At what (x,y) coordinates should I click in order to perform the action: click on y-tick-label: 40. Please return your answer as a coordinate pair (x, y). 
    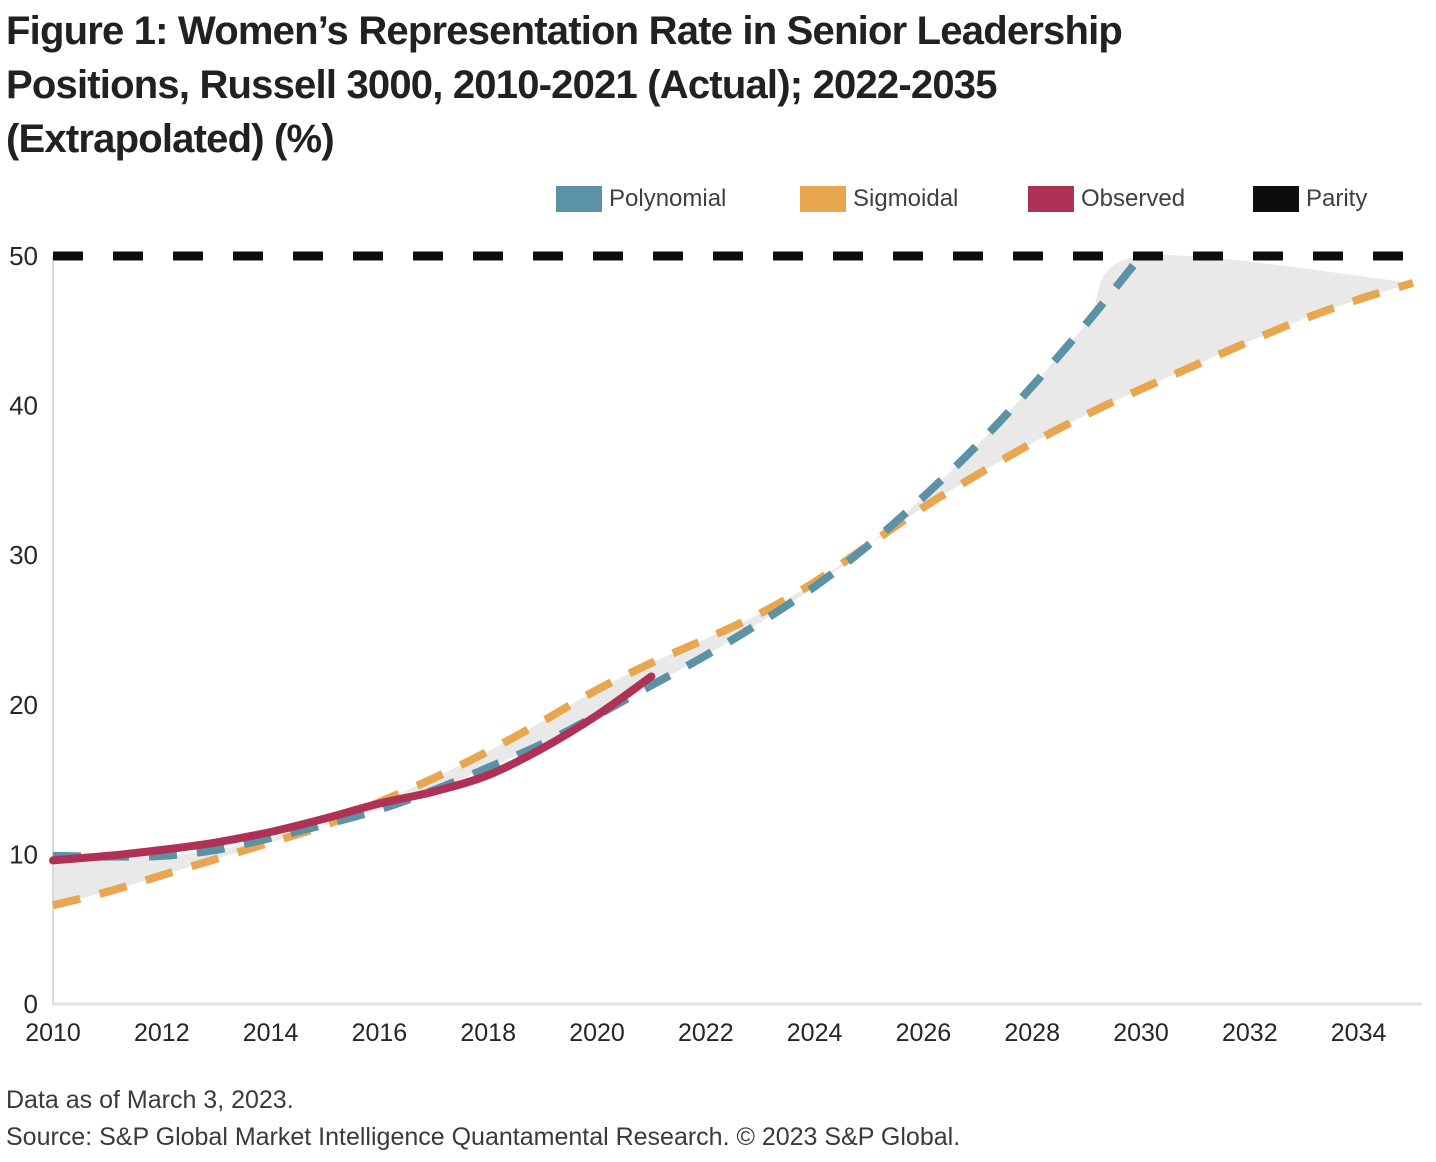
    Looking at the image, I should click on (23, 406).